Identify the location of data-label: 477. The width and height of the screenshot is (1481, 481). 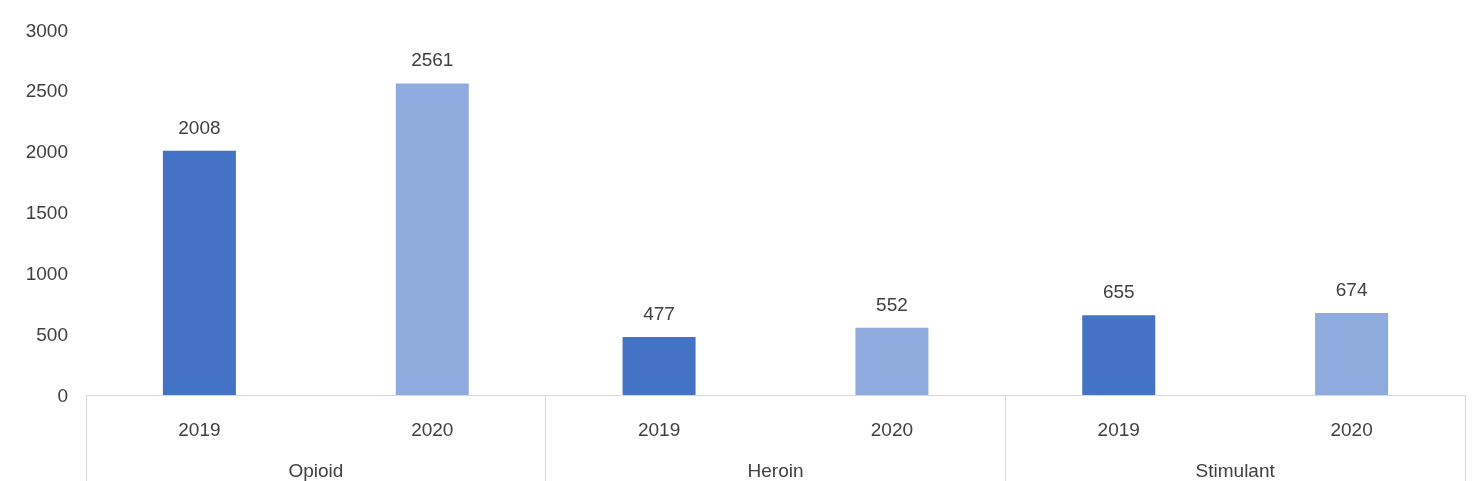
(659, 313).